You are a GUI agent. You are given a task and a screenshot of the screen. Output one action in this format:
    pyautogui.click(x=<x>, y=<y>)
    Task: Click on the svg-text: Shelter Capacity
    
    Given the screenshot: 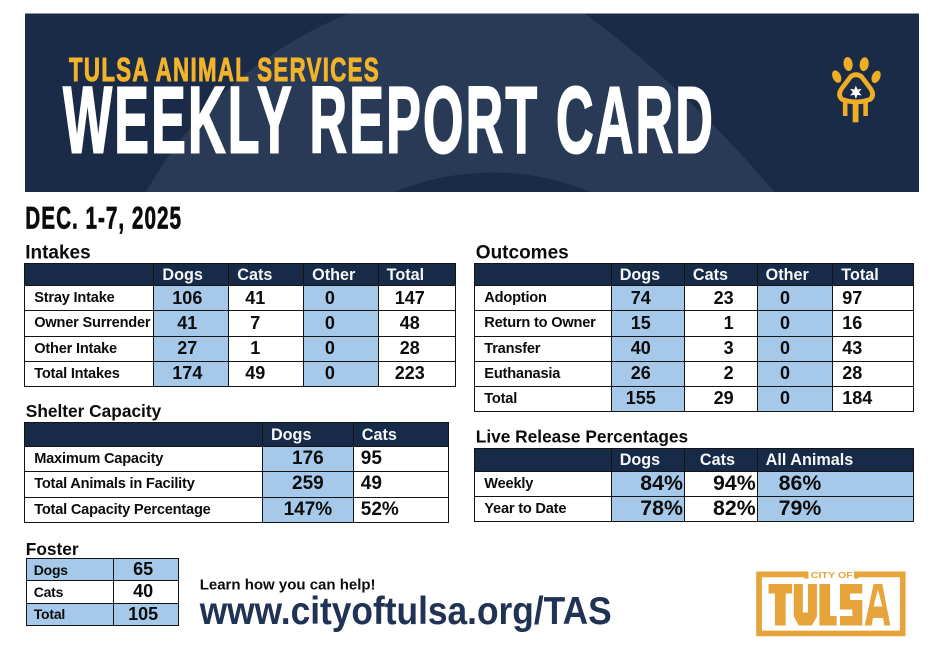 What is the action you would take?
    pyautogui.click(x=94, y=411)
    